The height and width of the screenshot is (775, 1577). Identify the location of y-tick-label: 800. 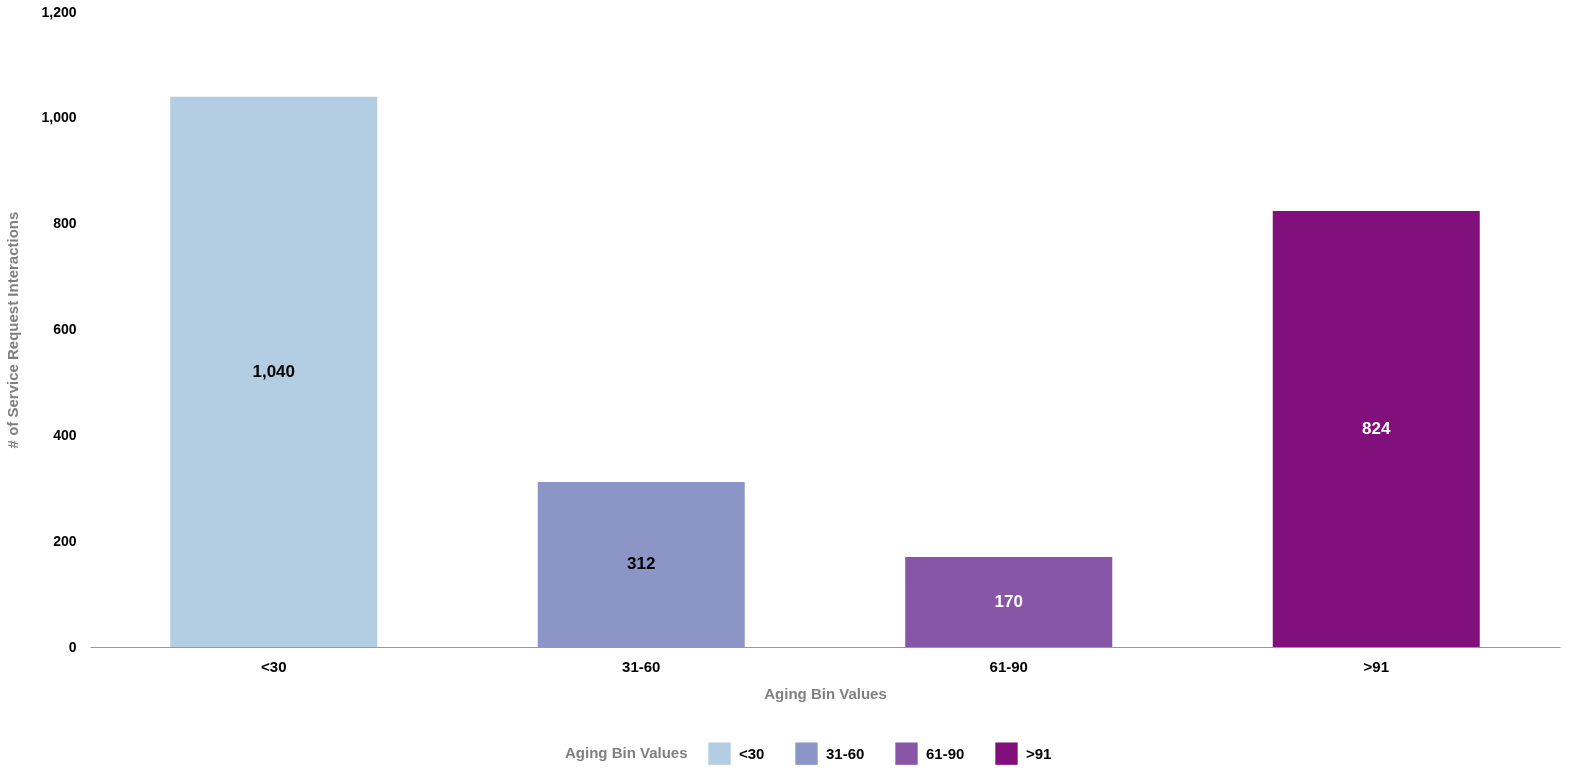
(65, 223).